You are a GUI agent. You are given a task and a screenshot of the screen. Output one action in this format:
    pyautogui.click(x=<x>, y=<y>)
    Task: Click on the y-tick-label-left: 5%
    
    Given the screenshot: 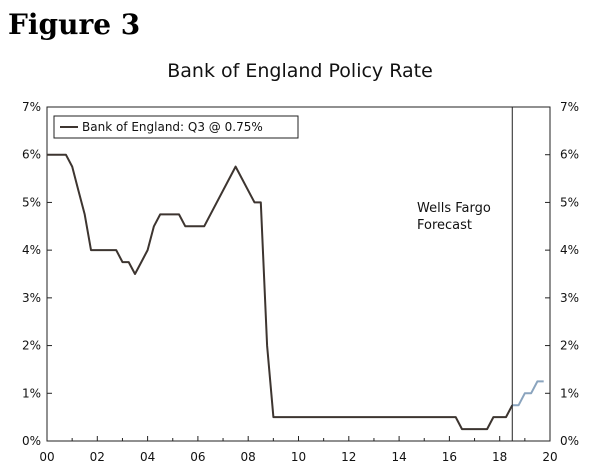 What is the action you would take?
    pyautogui.click(x=31, y=202)
    